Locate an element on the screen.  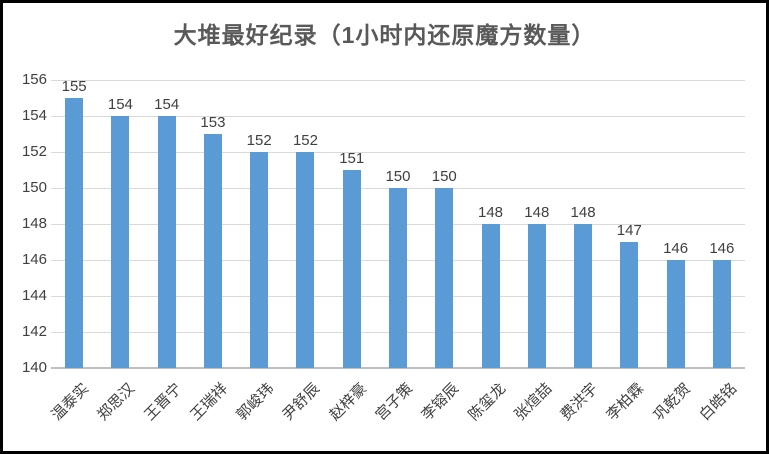
x-axis-category-label: 赵梓豪 is located at coordinates (348, 402).